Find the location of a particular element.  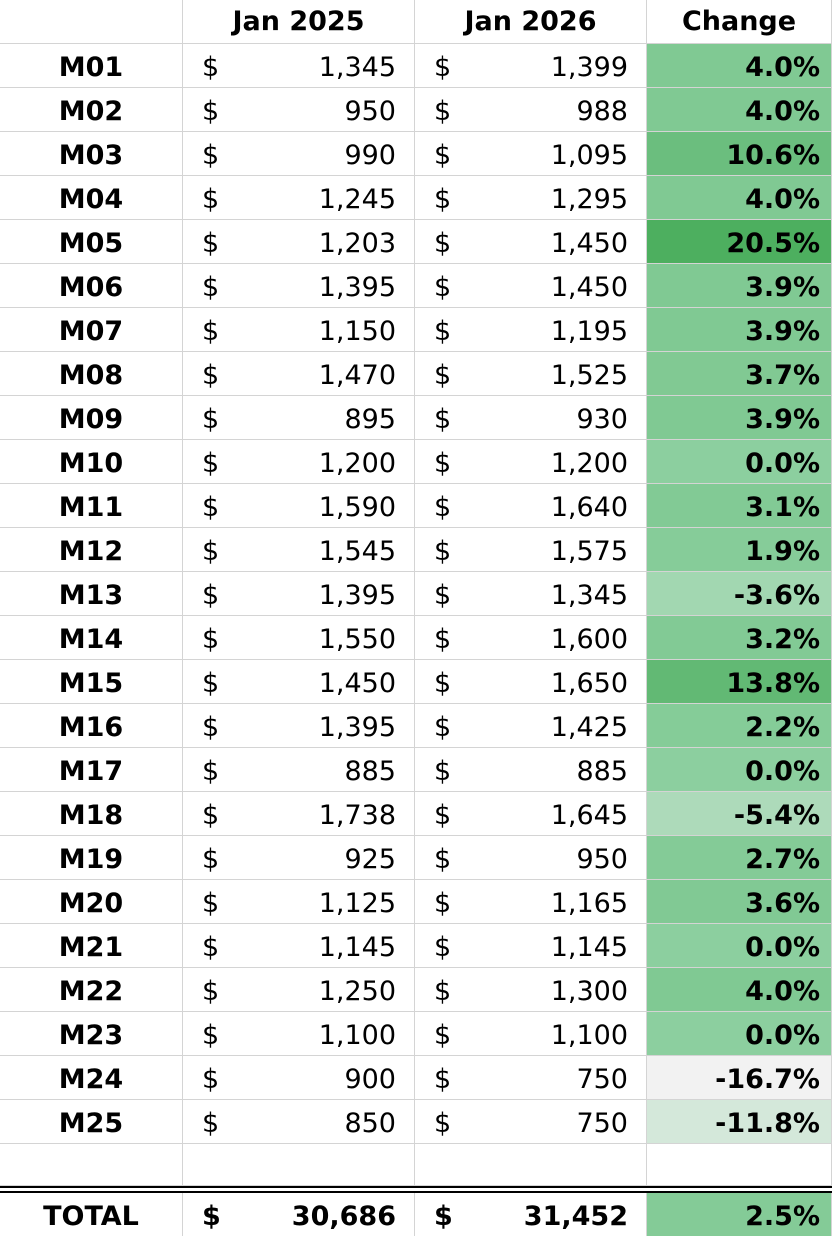

row-jan-2026: $1,300 is located at coordinates (531, 990).